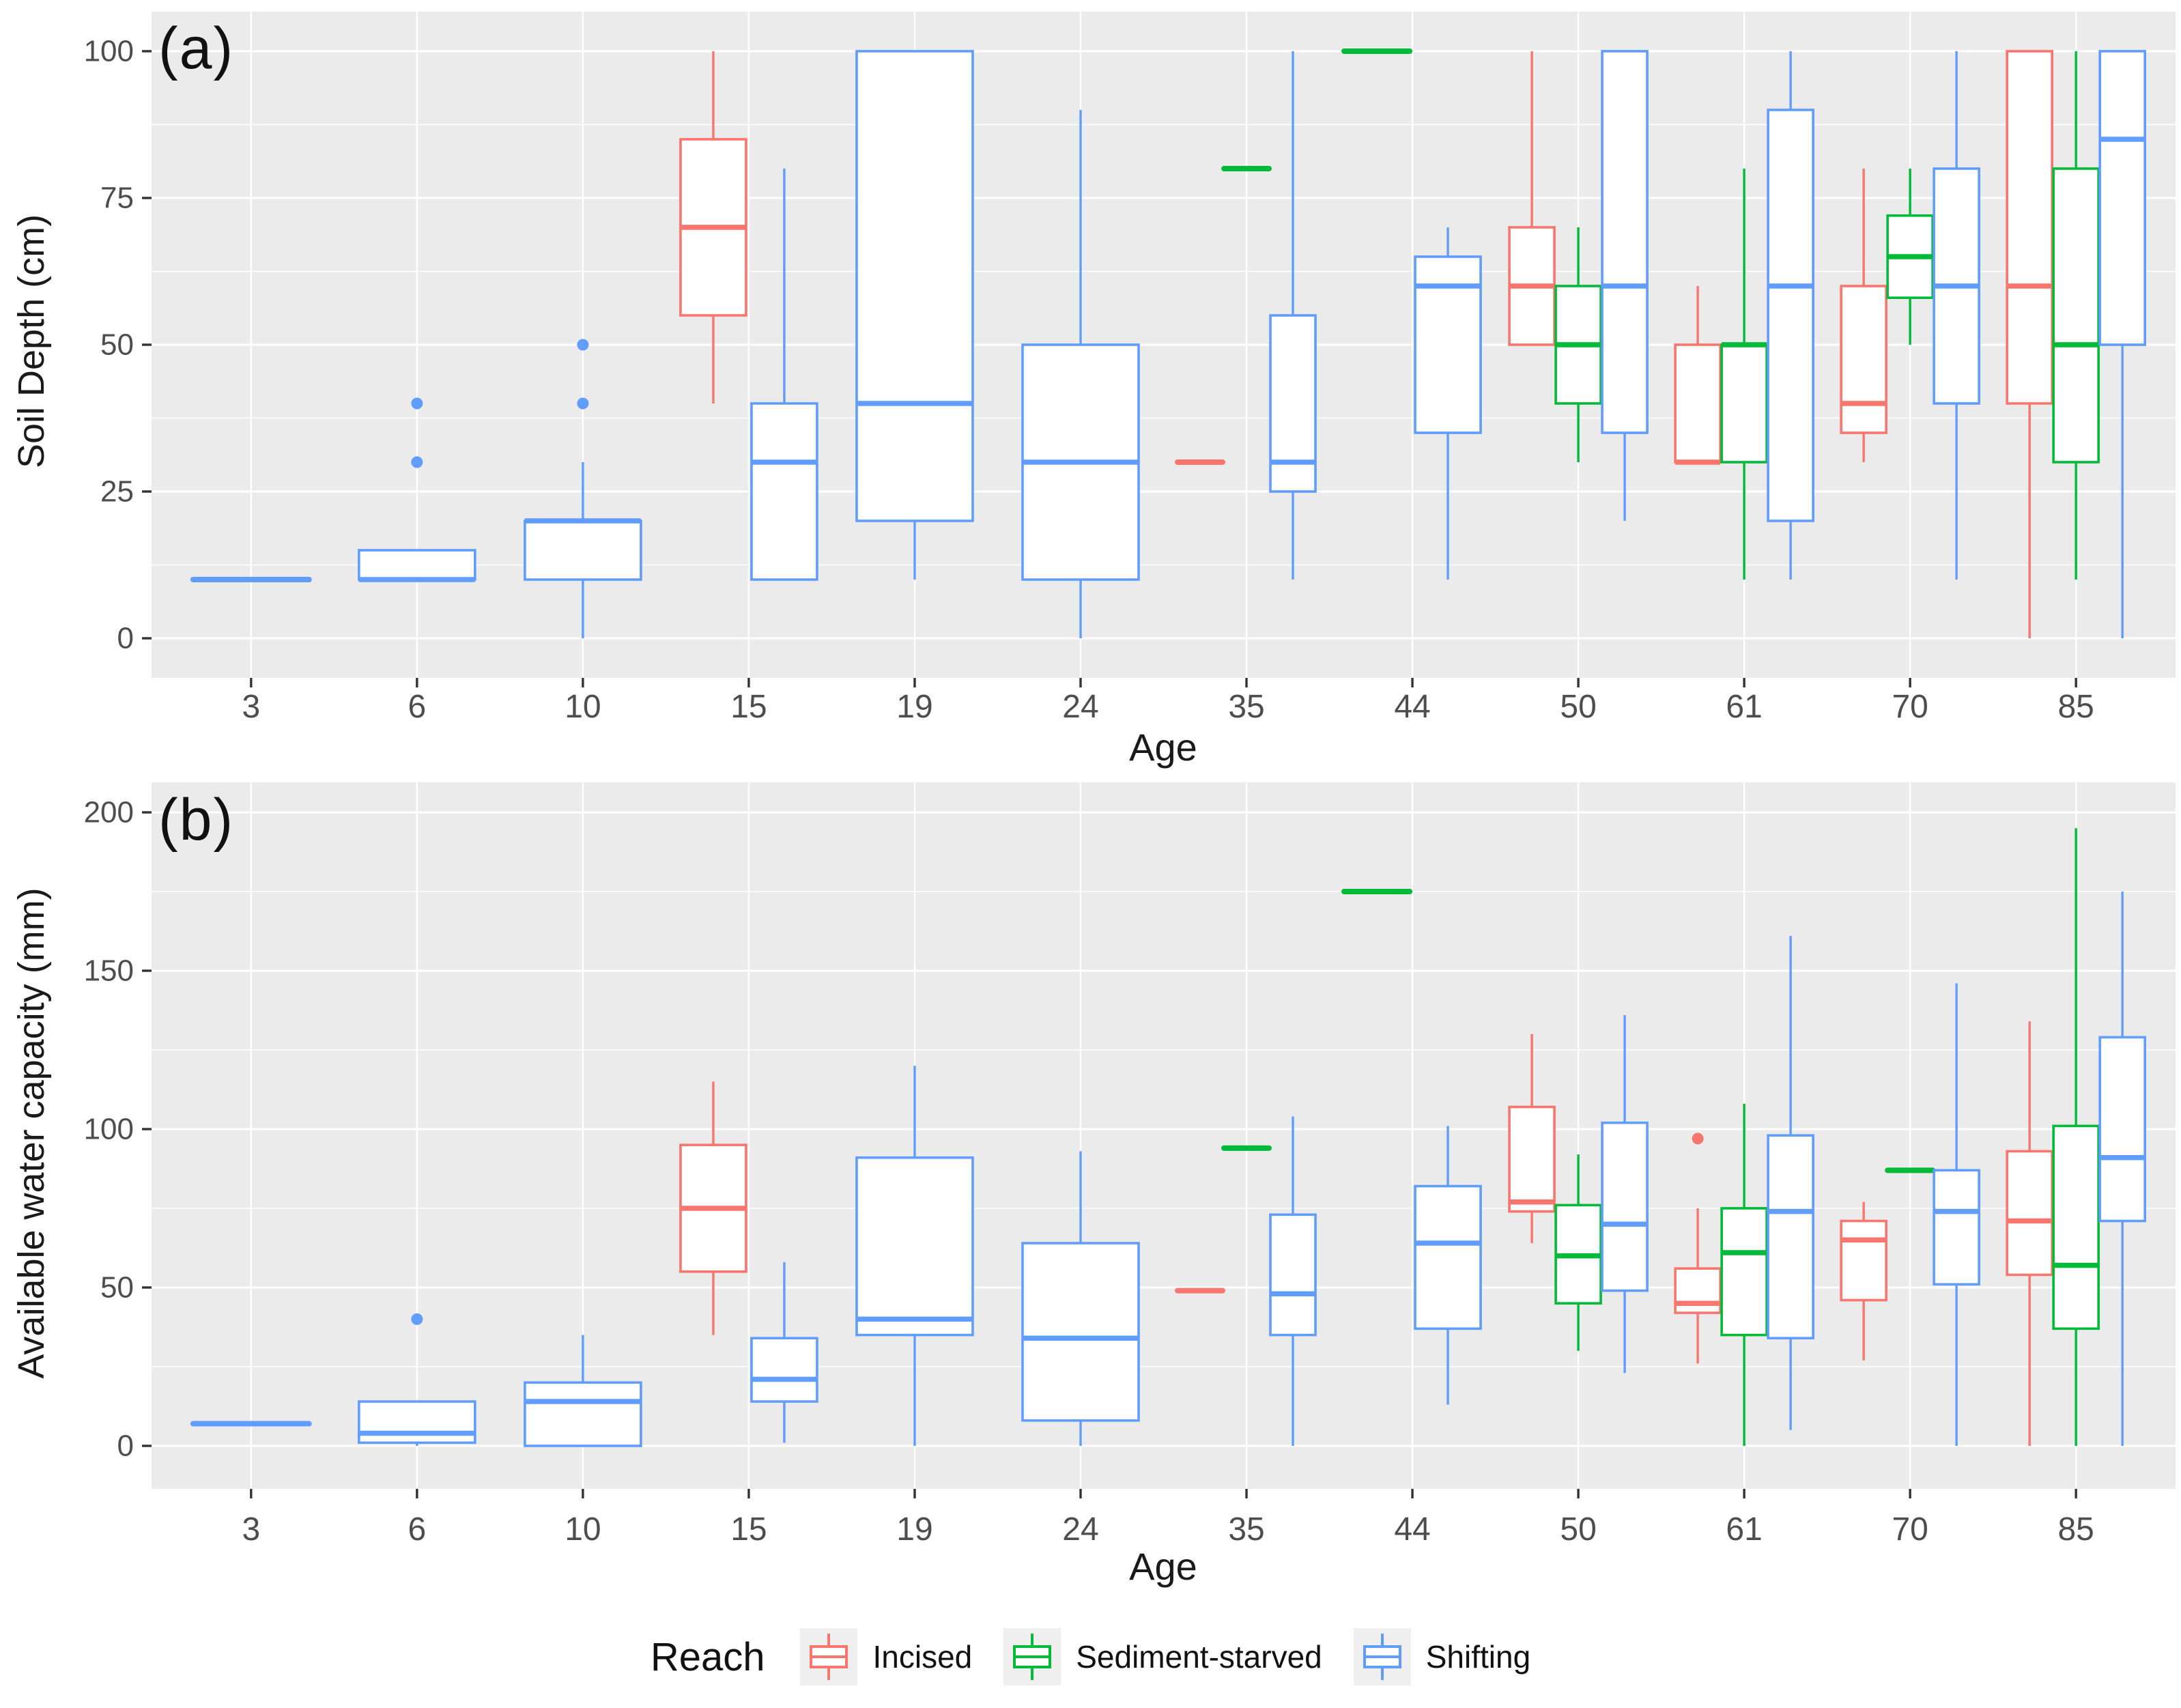 The image size is (2181, 1708). I want to click on box-b-61-incised-box, so click(1698, 1290).